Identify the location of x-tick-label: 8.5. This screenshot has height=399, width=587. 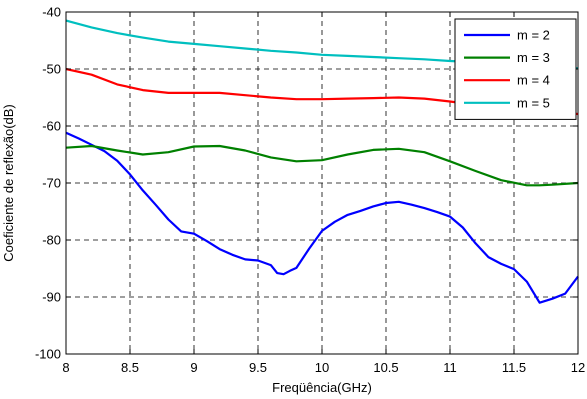
(130, 367).